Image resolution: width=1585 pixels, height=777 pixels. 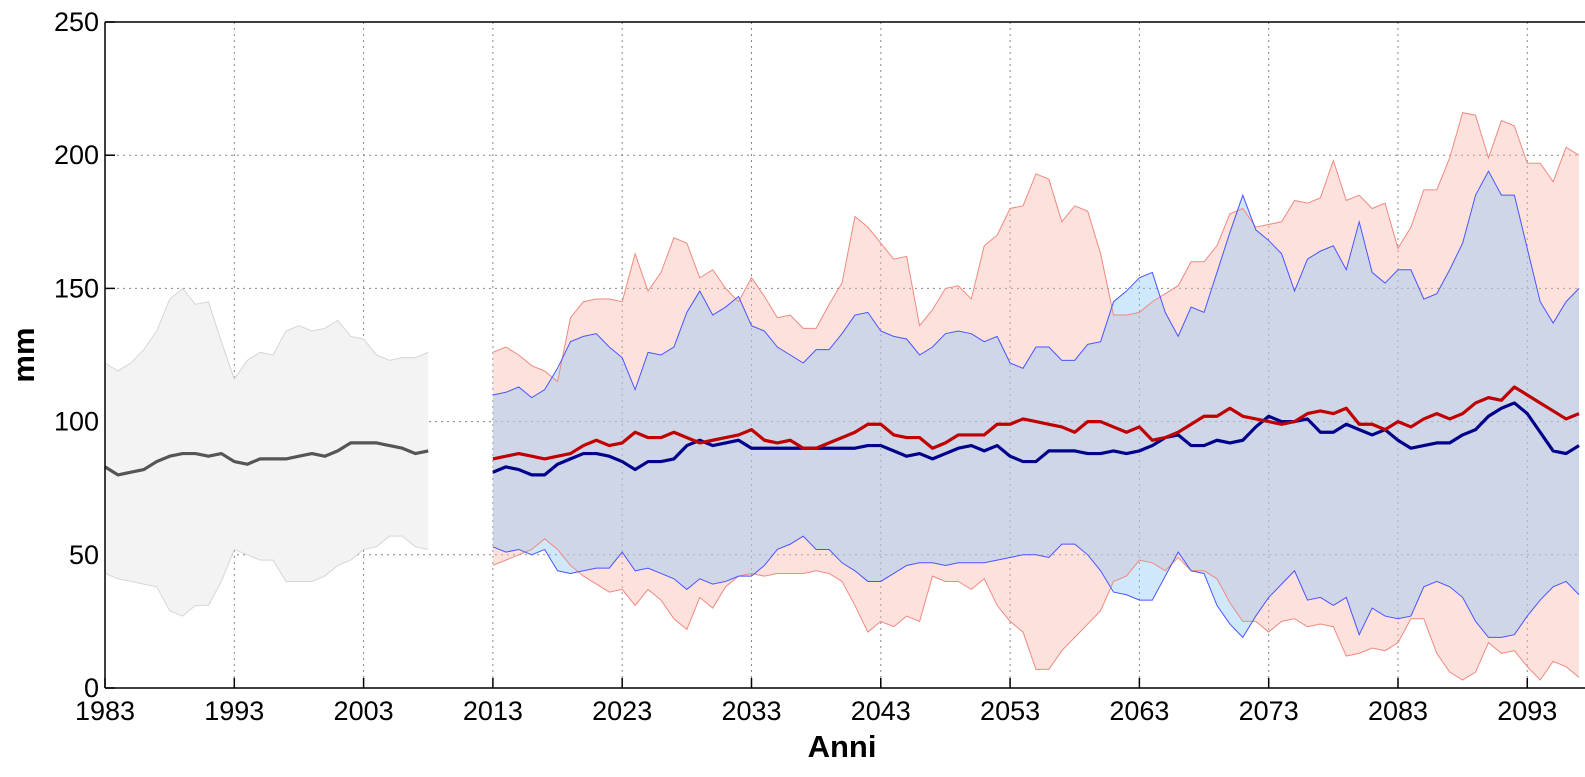 I want to click on x-tick-label: 2043, so click(x=881, y=711).